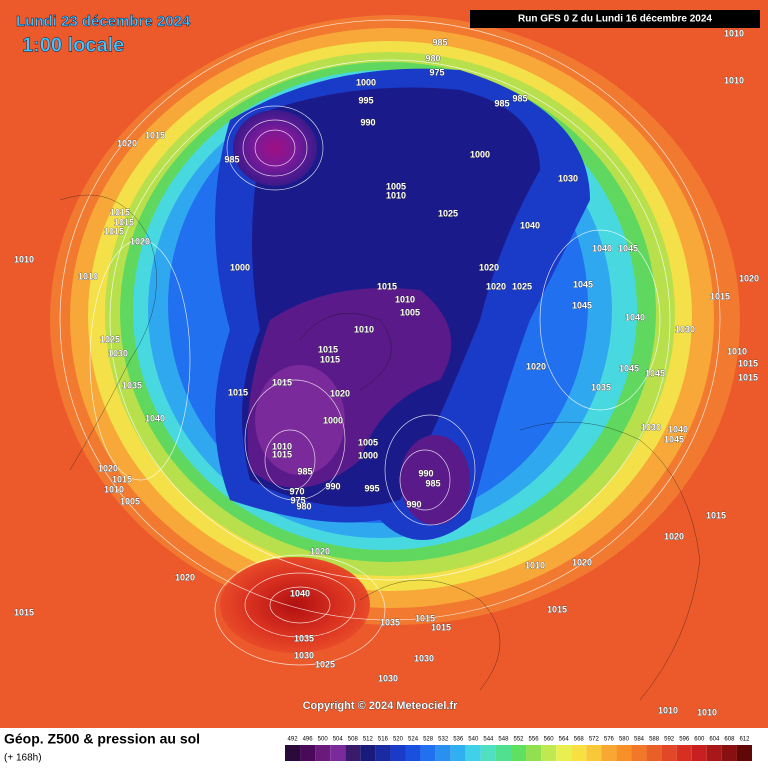 The image size is (768, 768). I want to click on colorbar-label: 548, so click(503, 740).